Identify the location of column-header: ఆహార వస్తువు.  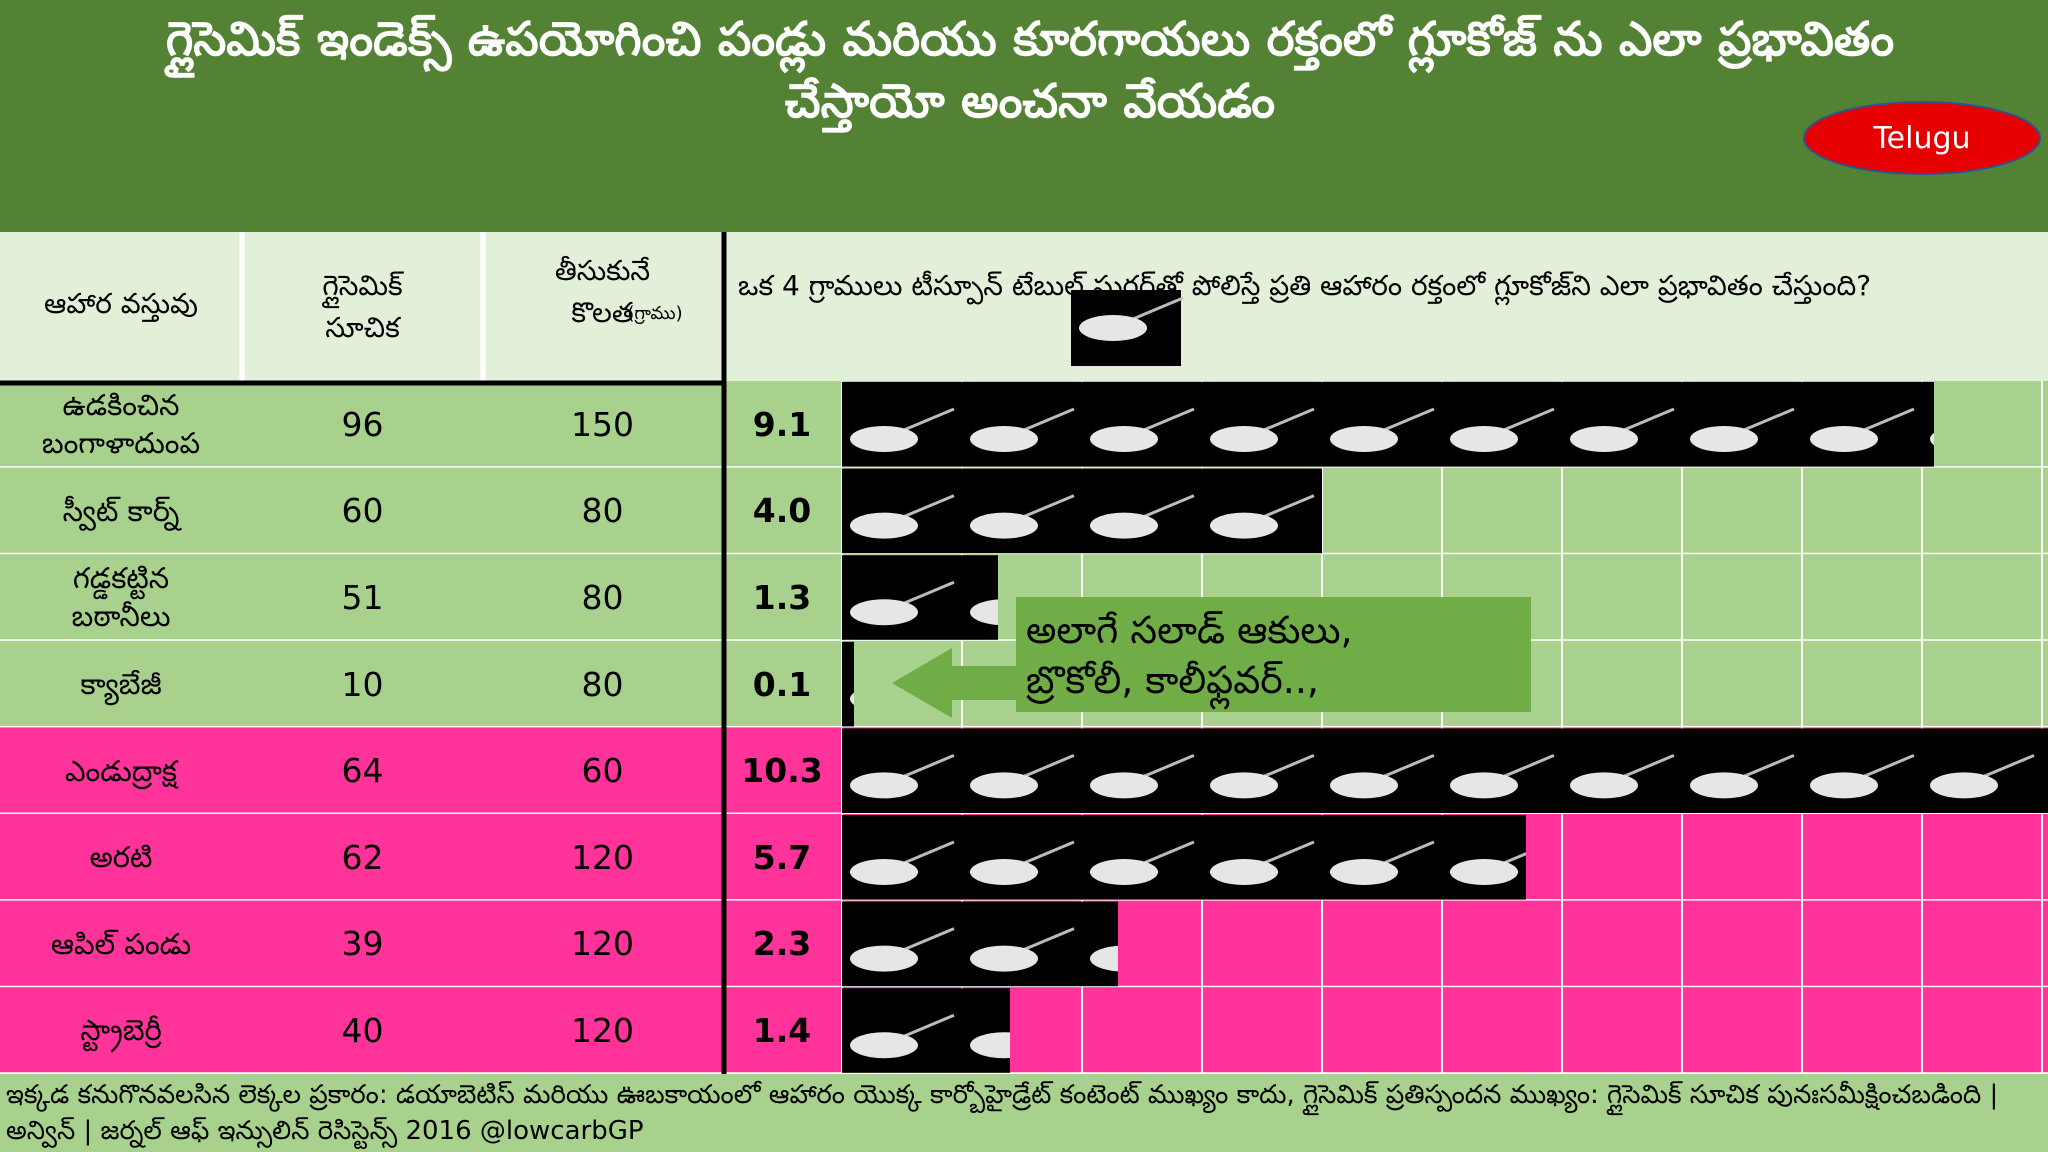
(121, 303).